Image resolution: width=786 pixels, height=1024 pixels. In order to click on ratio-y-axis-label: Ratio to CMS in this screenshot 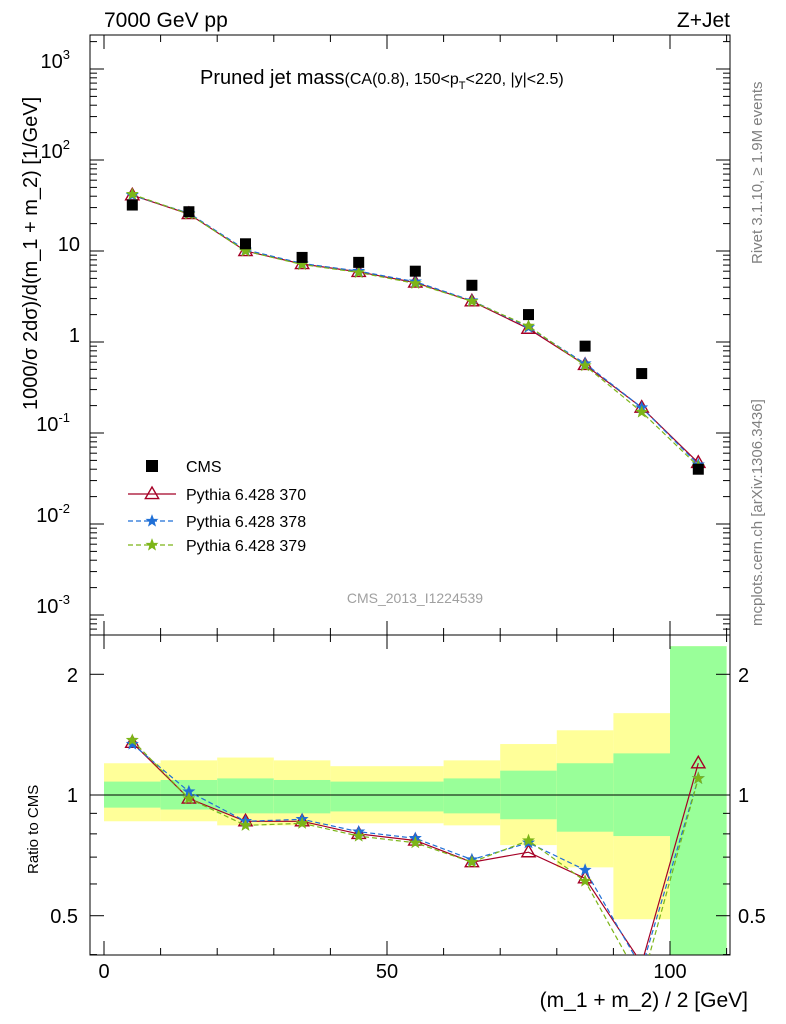, I will do `click(33, 829)`.